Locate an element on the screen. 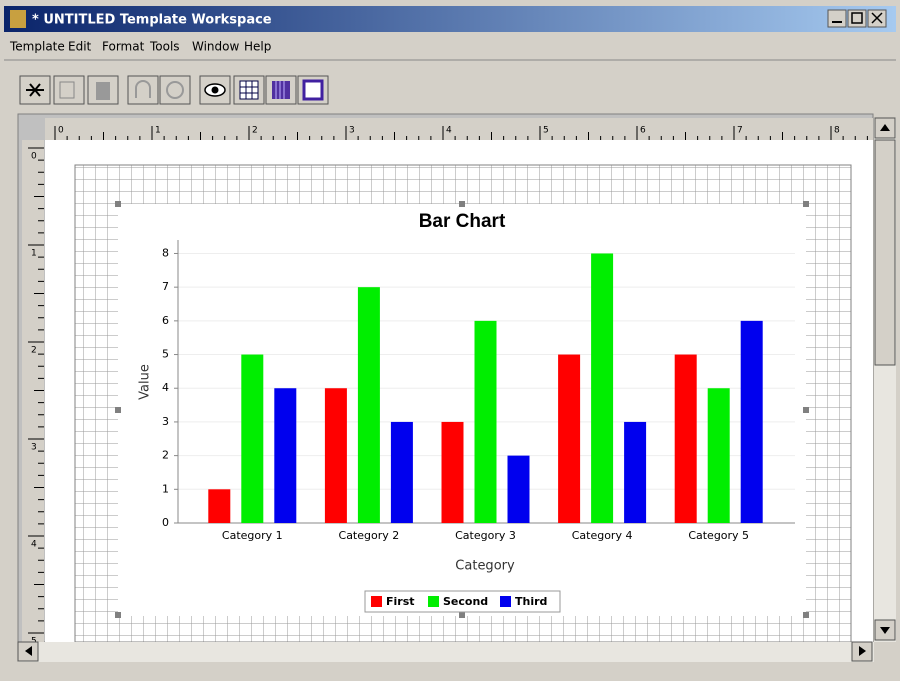 This screenshot has width=900, height=681. window-controls is located at coordinates (857, 18).